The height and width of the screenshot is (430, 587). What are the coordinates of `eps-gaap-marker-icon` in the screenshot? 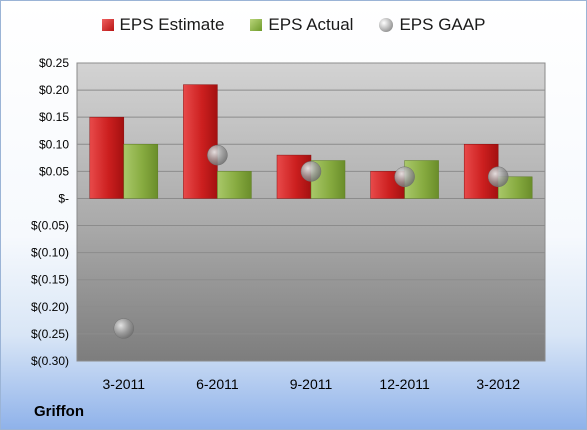 It's located at (386, 25).